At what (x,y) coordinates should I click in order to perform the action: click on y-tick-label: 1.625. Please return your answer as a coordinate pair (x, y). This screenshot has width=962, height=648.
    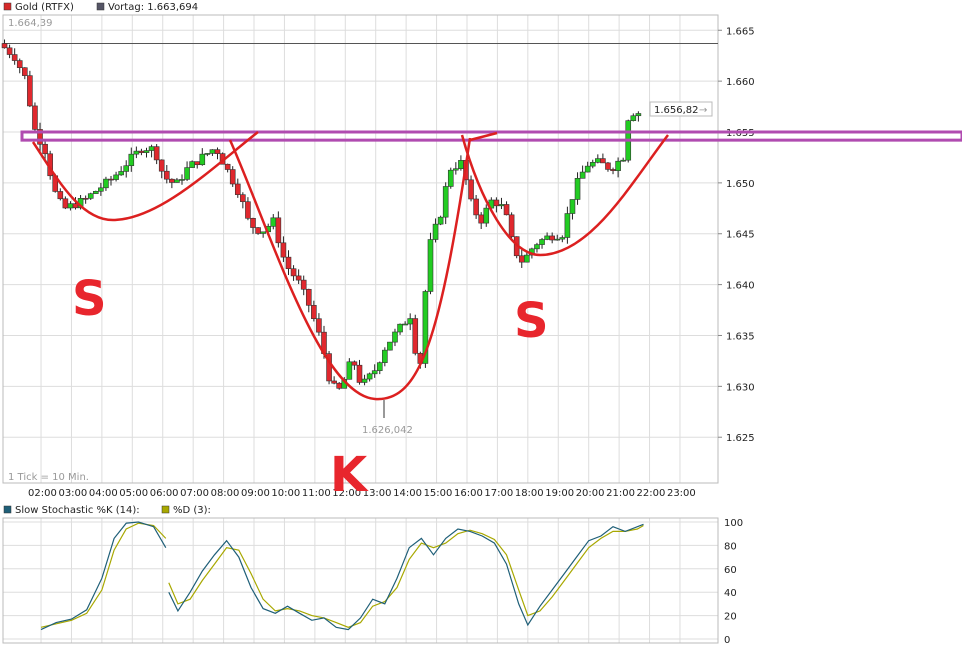
    Looking at the image, I should click on (740, 438).